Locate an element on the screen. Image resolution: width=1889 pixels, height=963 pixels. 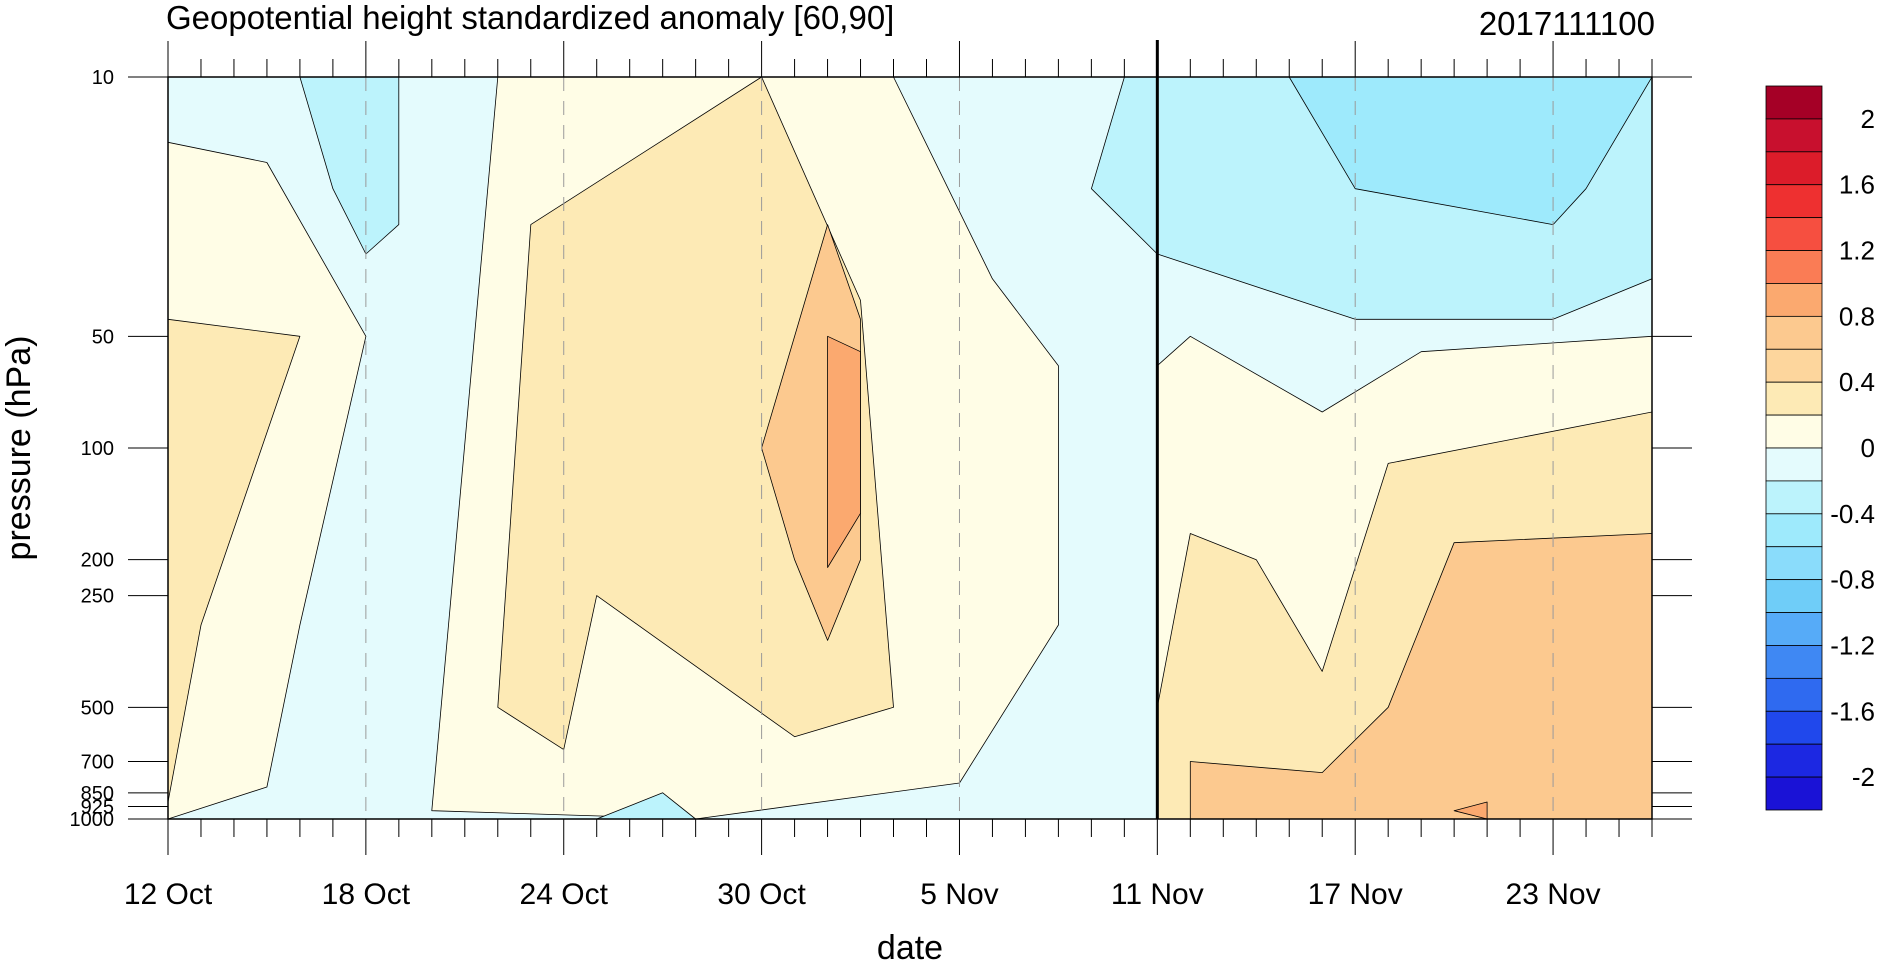
y-tick-label: 925 is located at coordinates (97, 807).